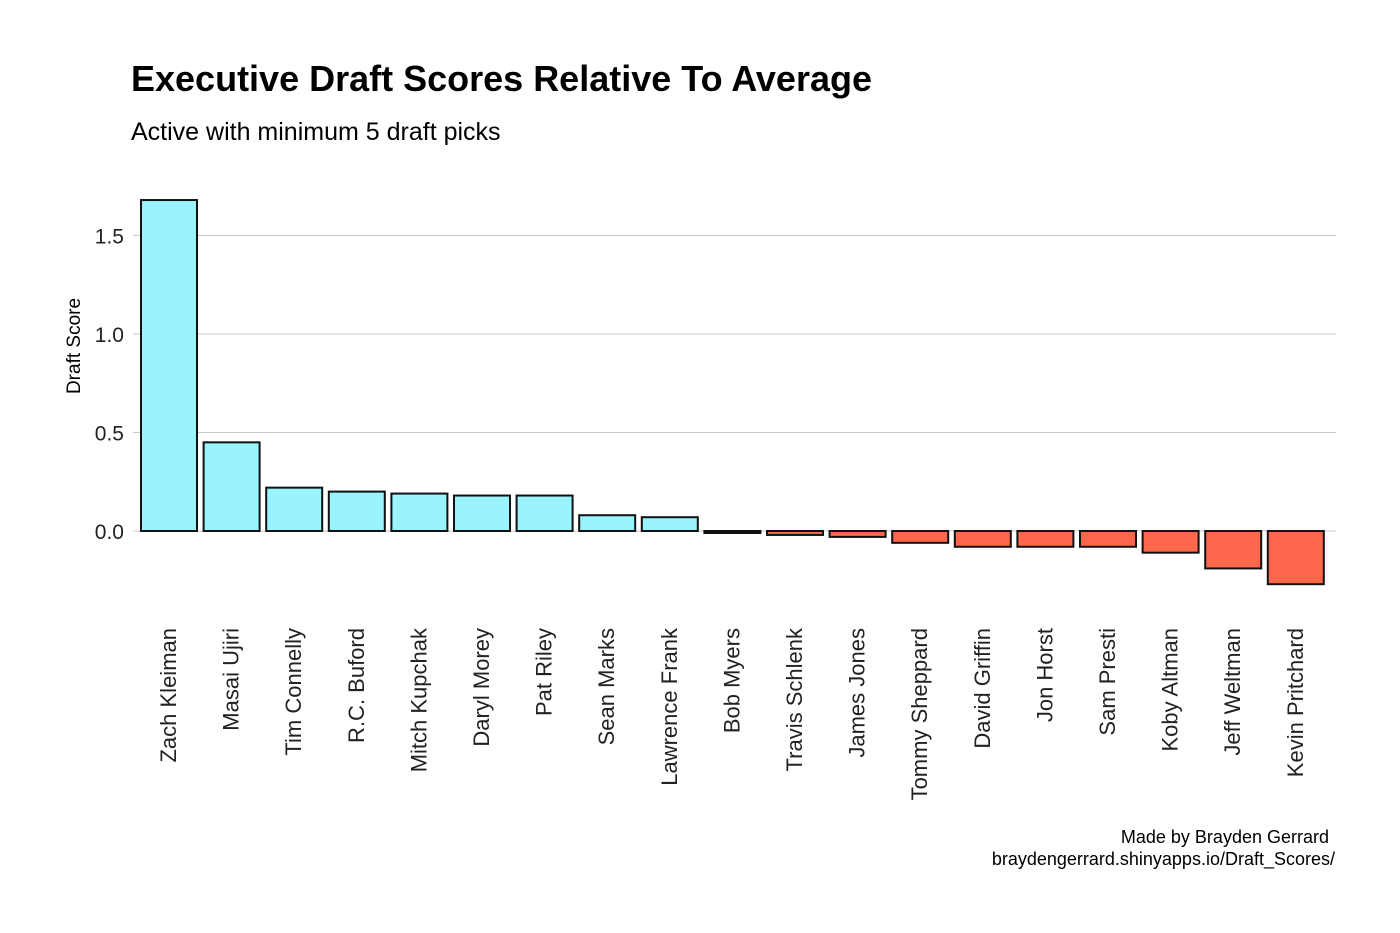 The height and width of the screenshot is (933, 1400). Describe the element at coordinates (294, 509) in the screenshot. I see `bar-tim-connelly` at that location.